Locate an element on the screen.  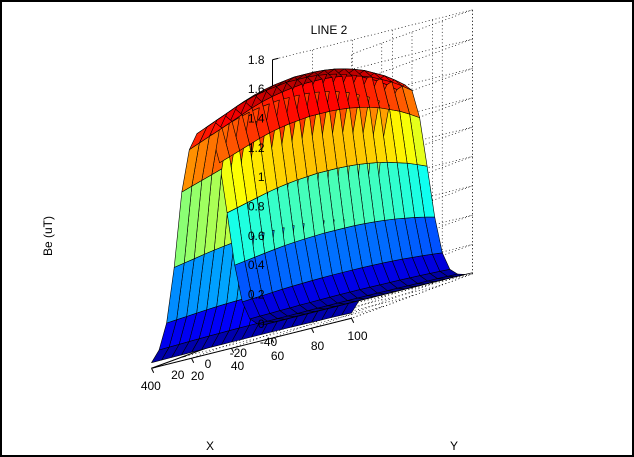
z-tick-label: 1.8 is located at coordinates (256, 60).